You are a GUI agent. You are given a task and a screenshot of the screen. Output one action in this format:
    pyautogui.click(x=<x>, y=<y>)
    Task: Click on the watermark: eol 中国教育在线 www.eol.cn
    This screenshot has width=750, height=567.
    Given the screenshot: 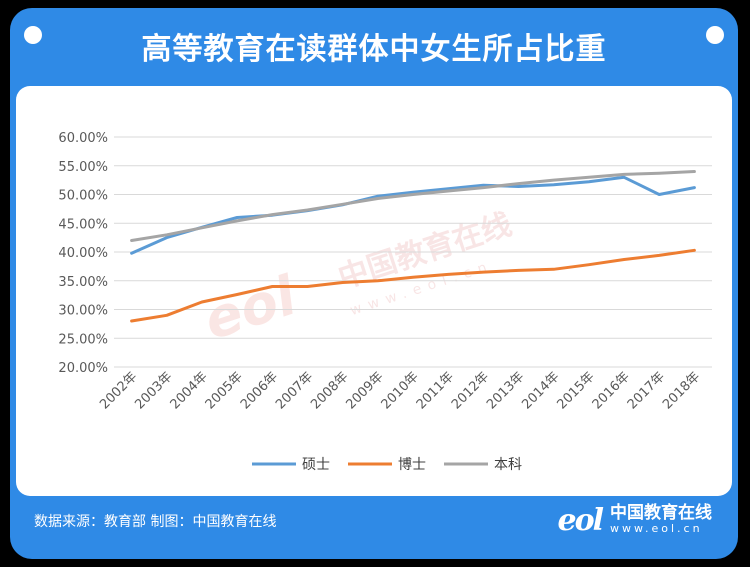 What is the action you would take?
    pyautogui.click(x=356, y=279)
    